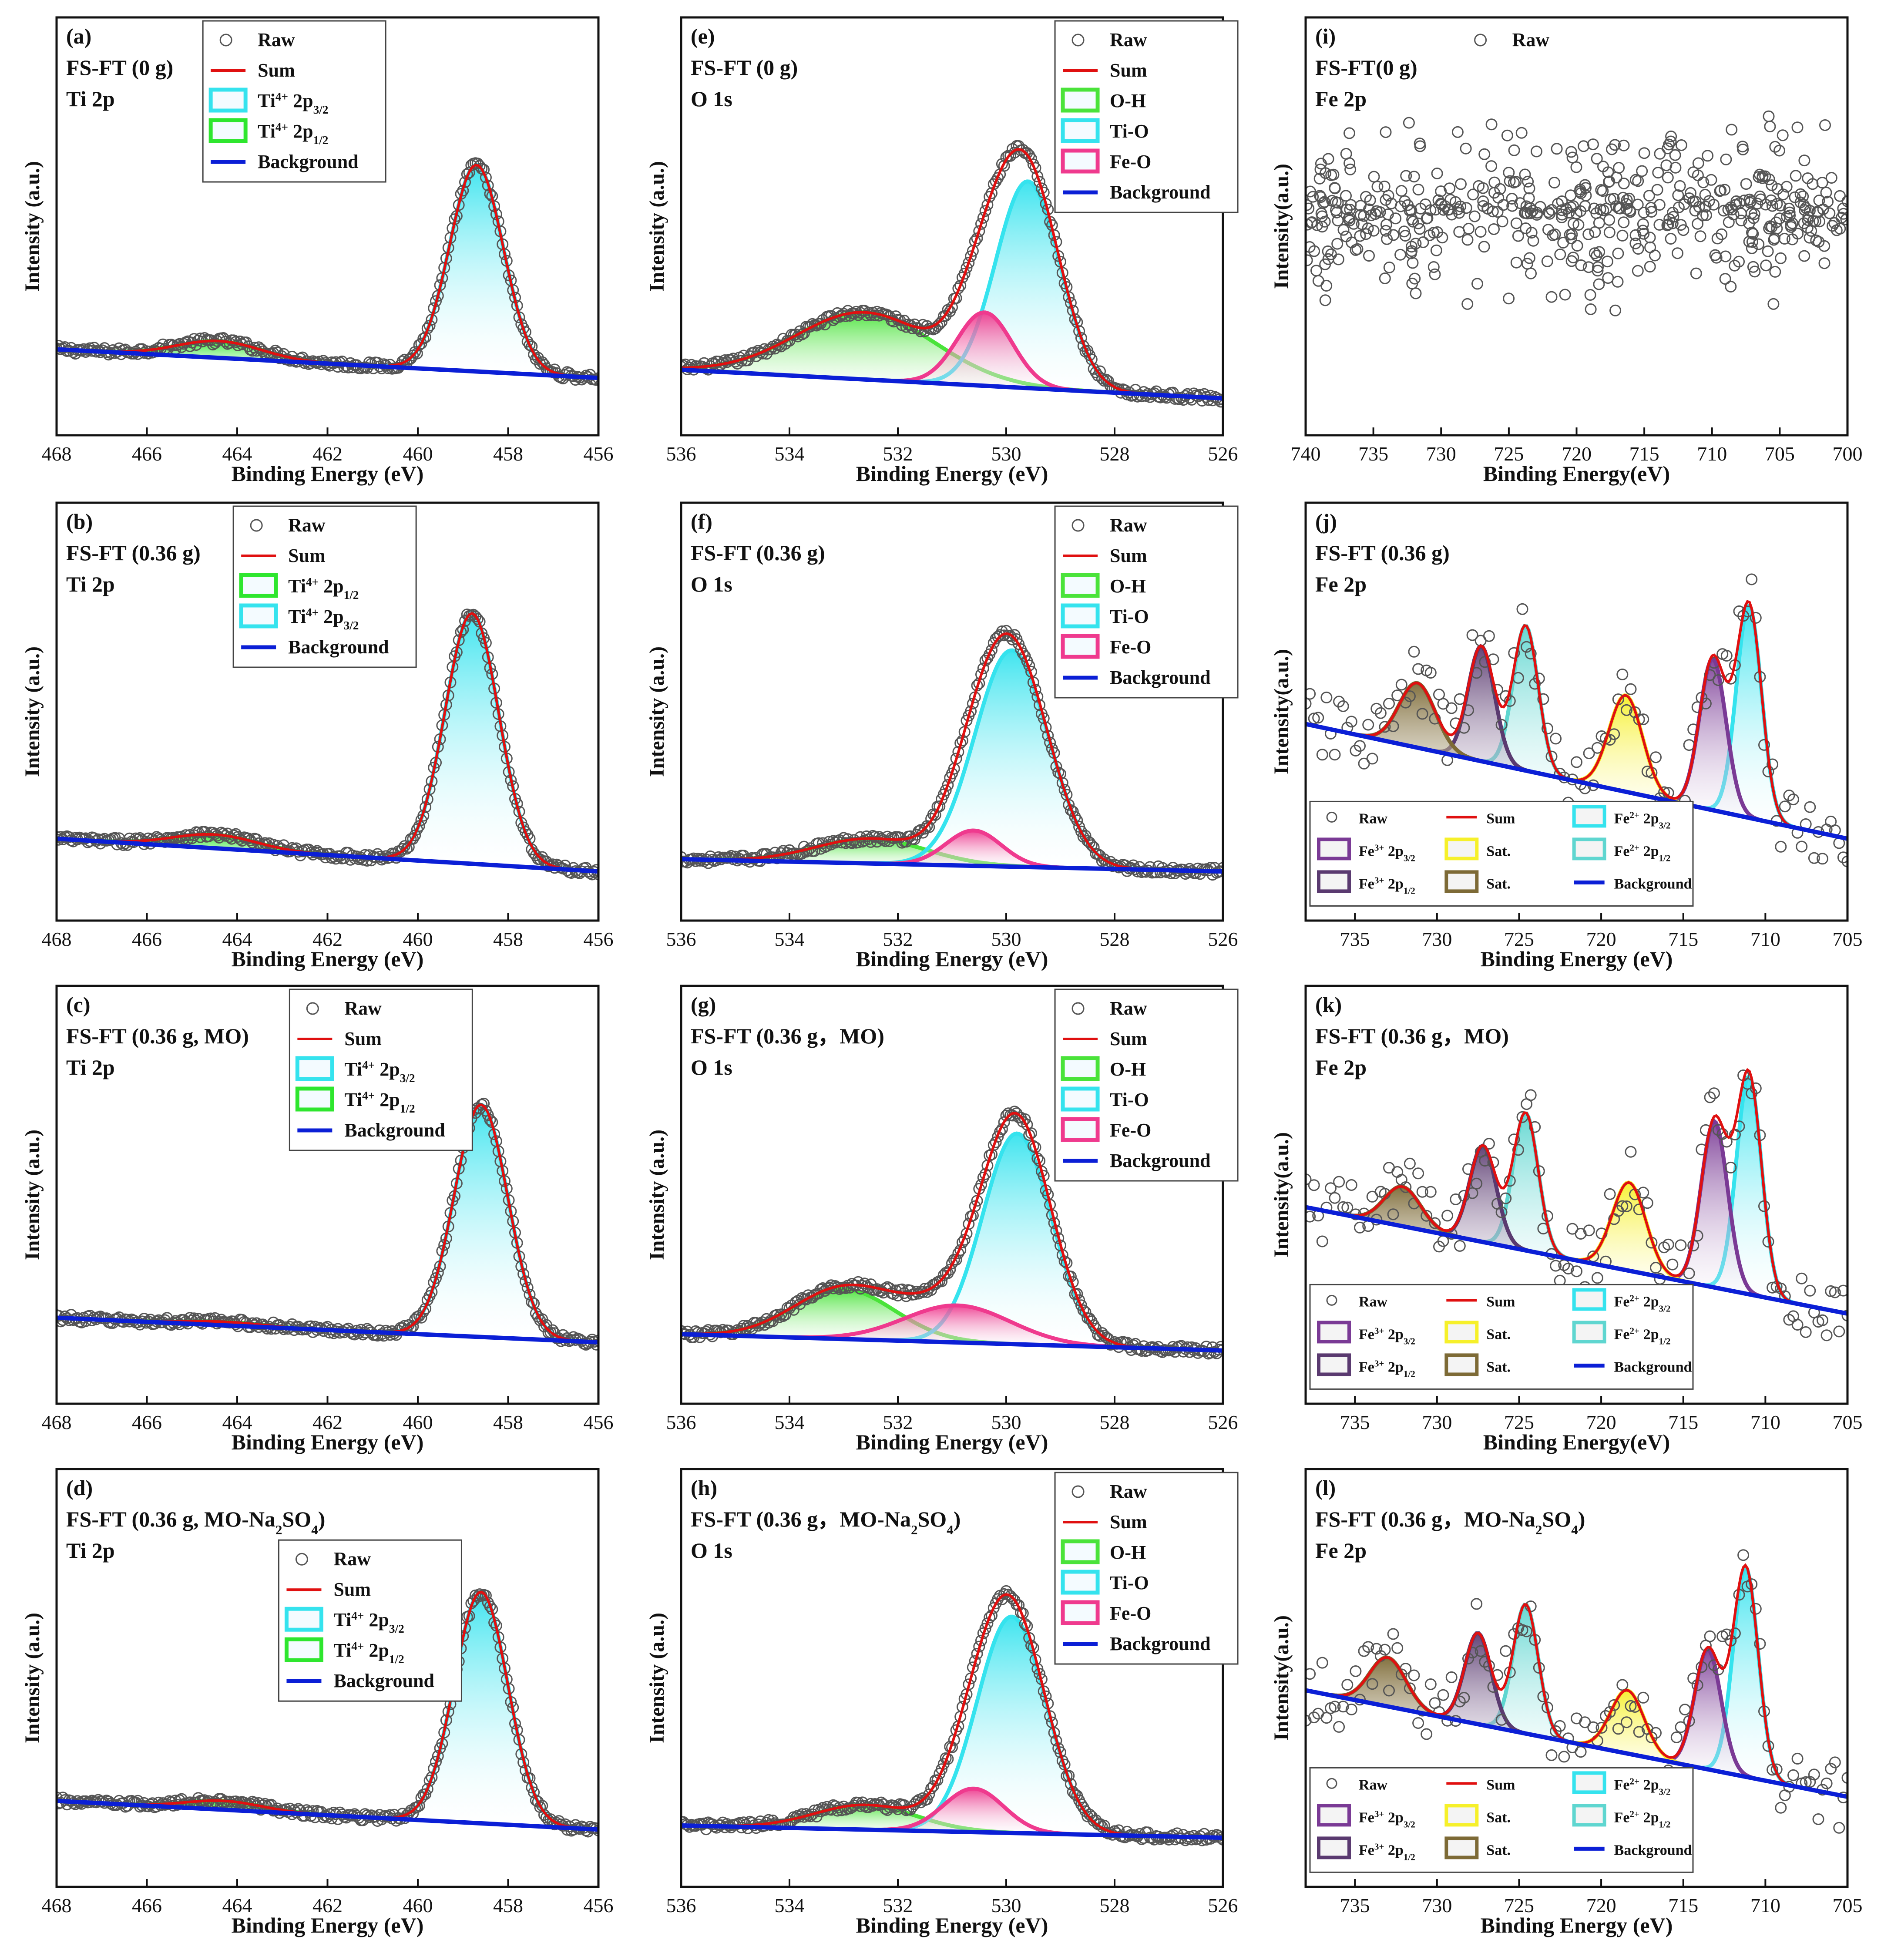 Image resolution: width=1891 pixels, height=1960 pixels. What do you see at coordinates (1644, 454) in the screenshot?
I see `x-tick-label: 715` at bounding box center [1644, 454].